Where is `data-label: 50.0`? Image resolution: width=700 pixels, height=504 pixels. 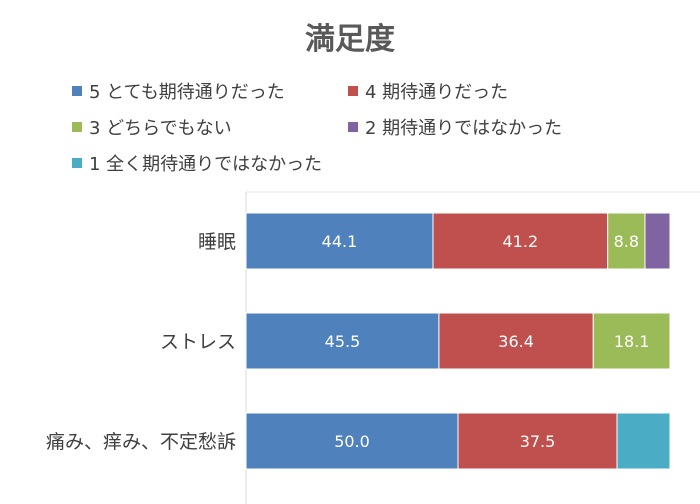 data-label: 50.0 is located at coordinates (352, 441).